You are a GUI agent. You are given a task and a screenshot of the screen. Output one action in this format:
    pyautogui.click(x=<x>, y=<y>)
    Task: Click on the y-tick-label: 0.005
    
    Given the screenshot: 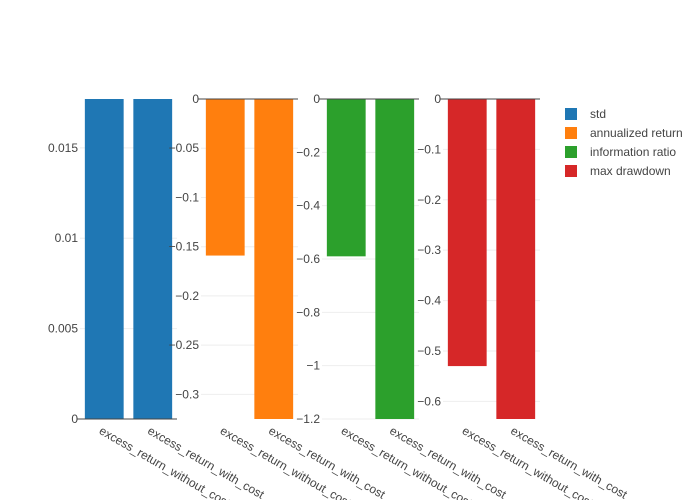 What is the action you would take?
    pyautogui.click(x=63, y=329)
    